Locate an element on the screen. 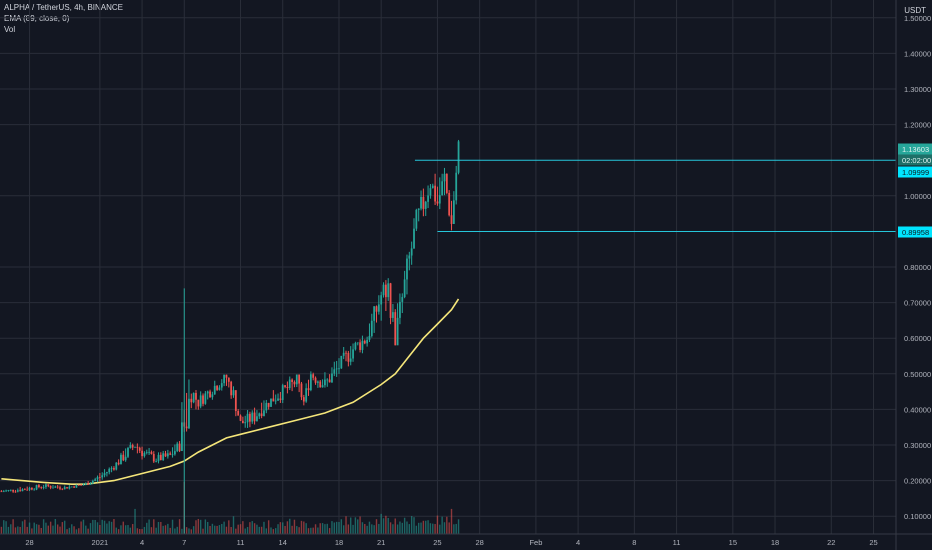  price-tag: 1.09999 is located at coordinates (915, 172).